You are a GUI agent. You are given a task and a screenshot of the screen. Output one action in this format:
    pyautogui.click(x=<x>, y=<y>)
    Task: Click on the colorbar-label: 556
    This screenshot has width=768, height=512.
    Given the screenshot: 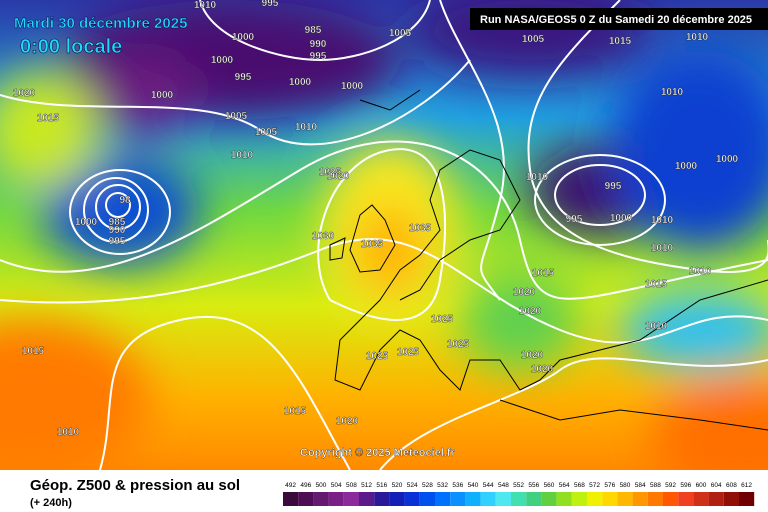 What is the action you would take?
    pyautogui.click(x=533, y=485)
    